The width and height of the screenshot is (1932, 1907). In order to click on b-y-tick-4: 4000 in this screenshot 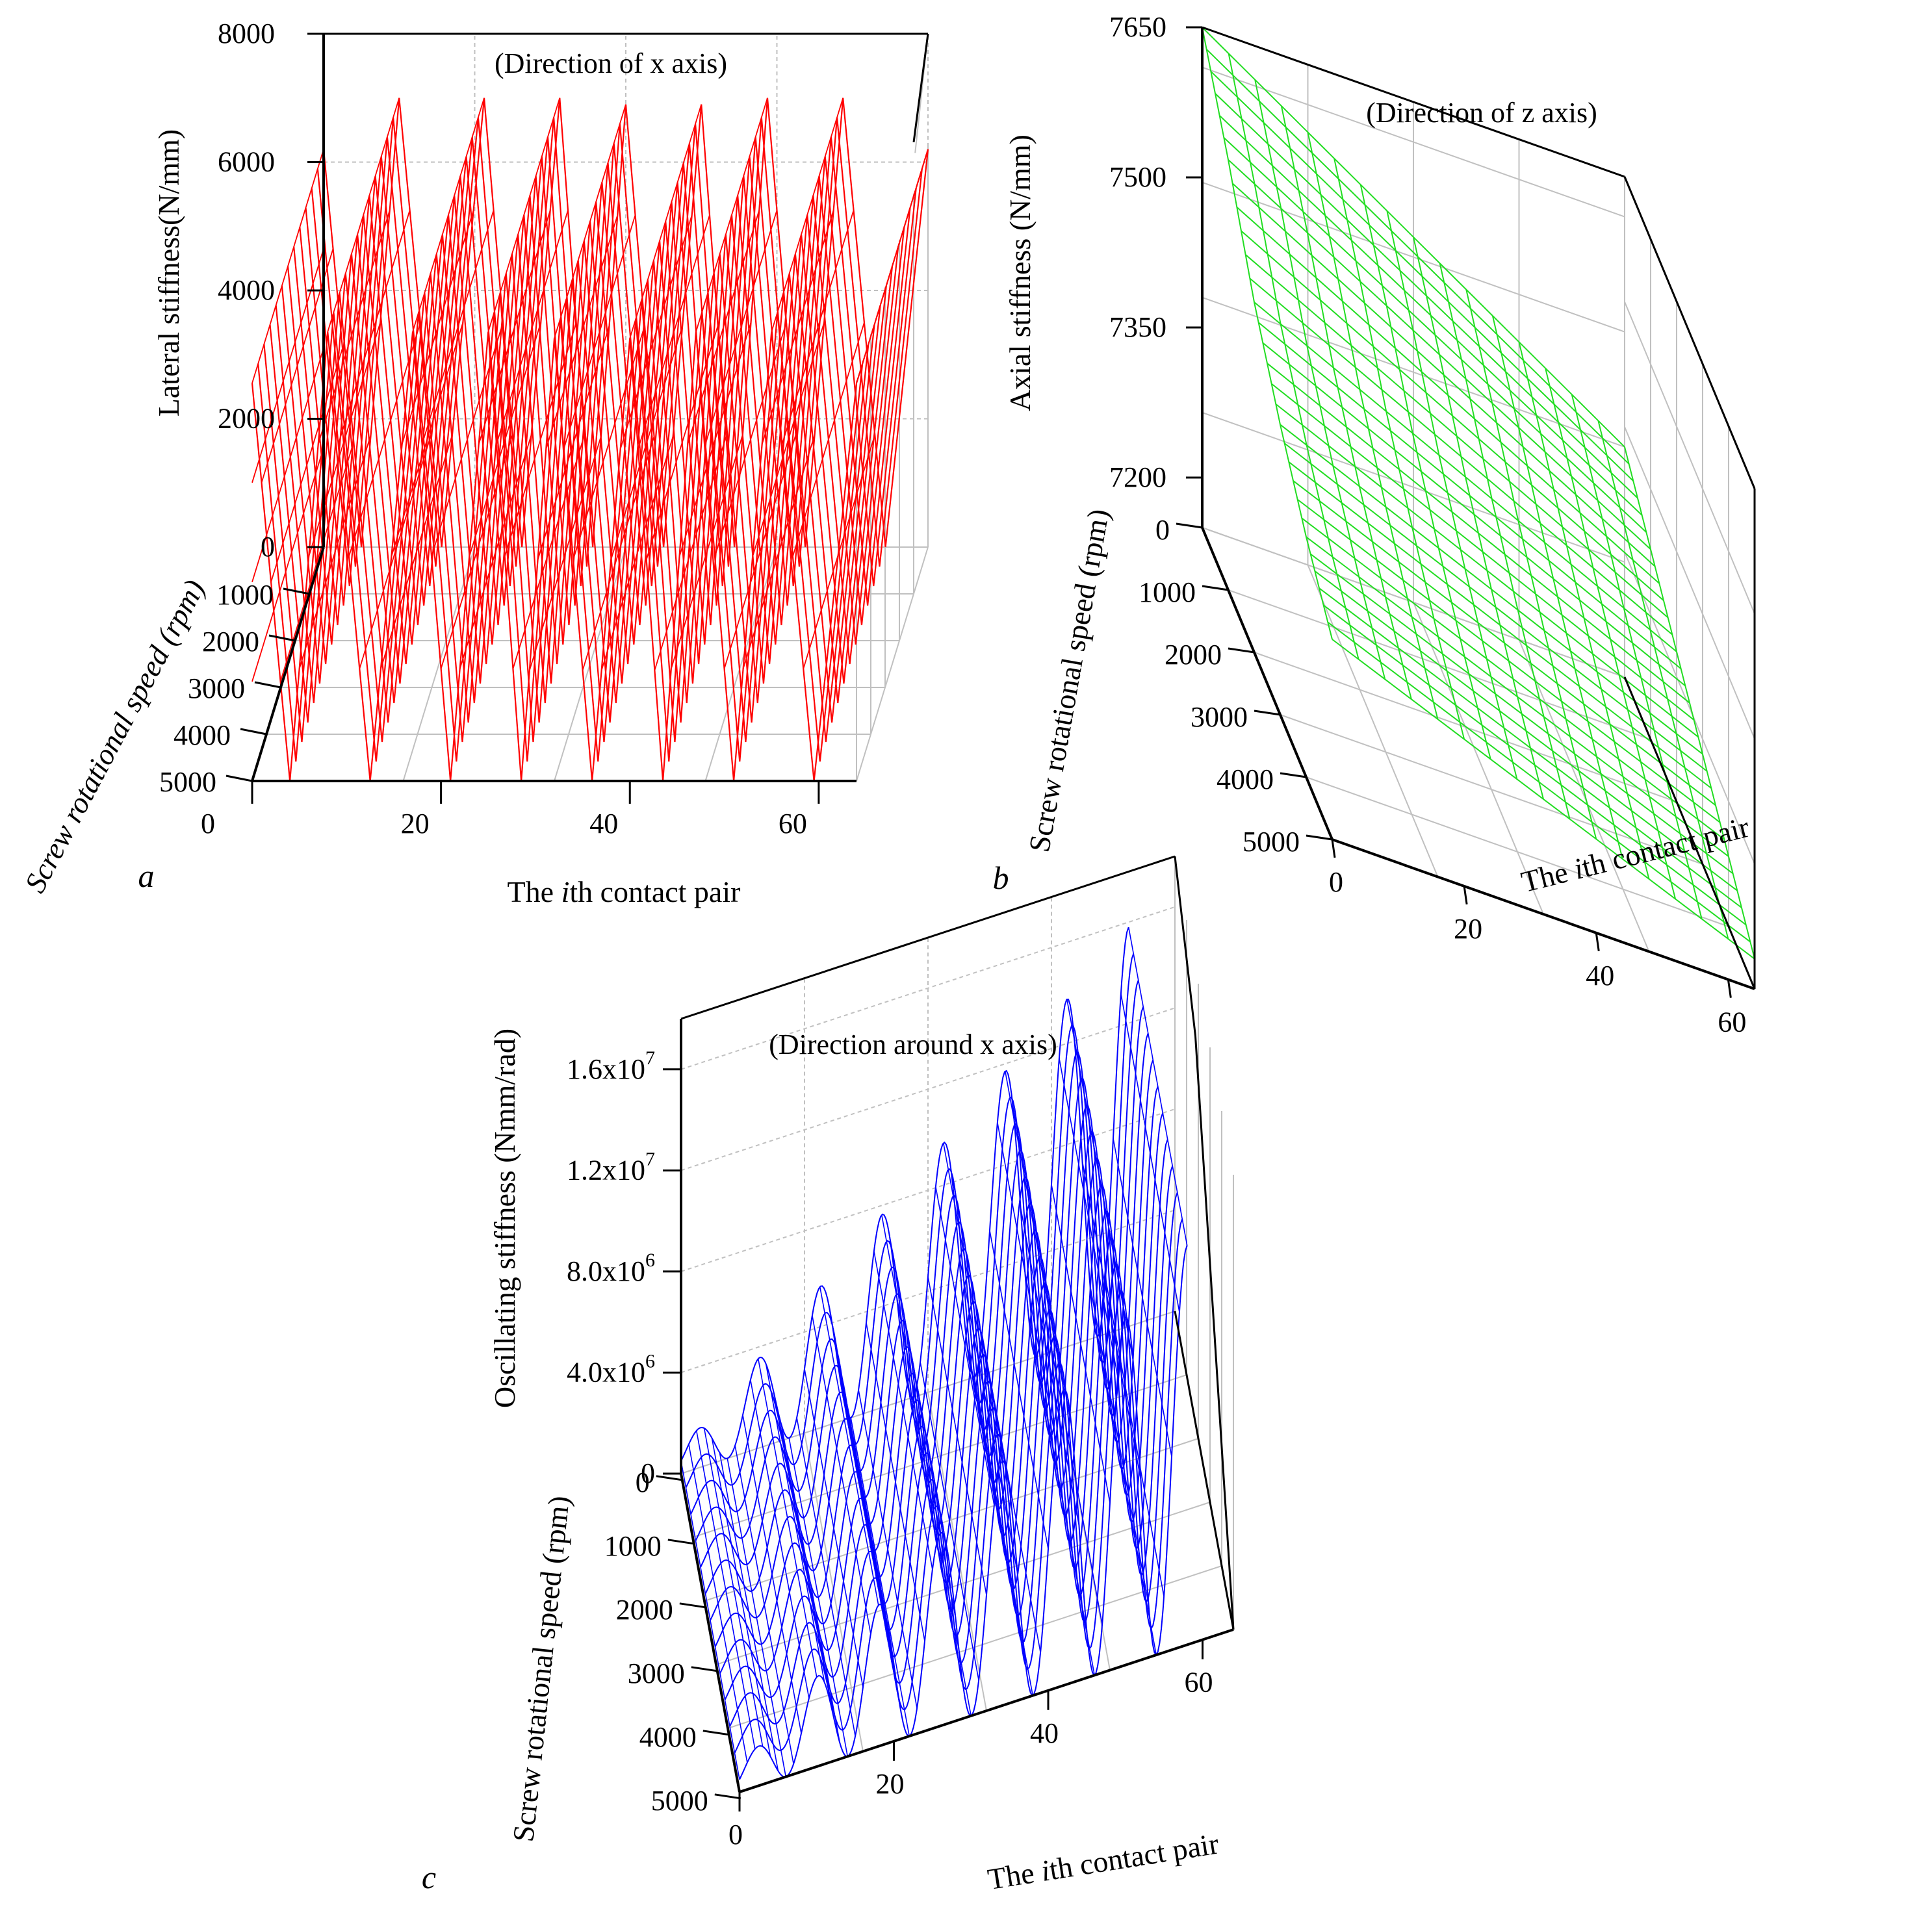, I will do `click(1246, 779)`.